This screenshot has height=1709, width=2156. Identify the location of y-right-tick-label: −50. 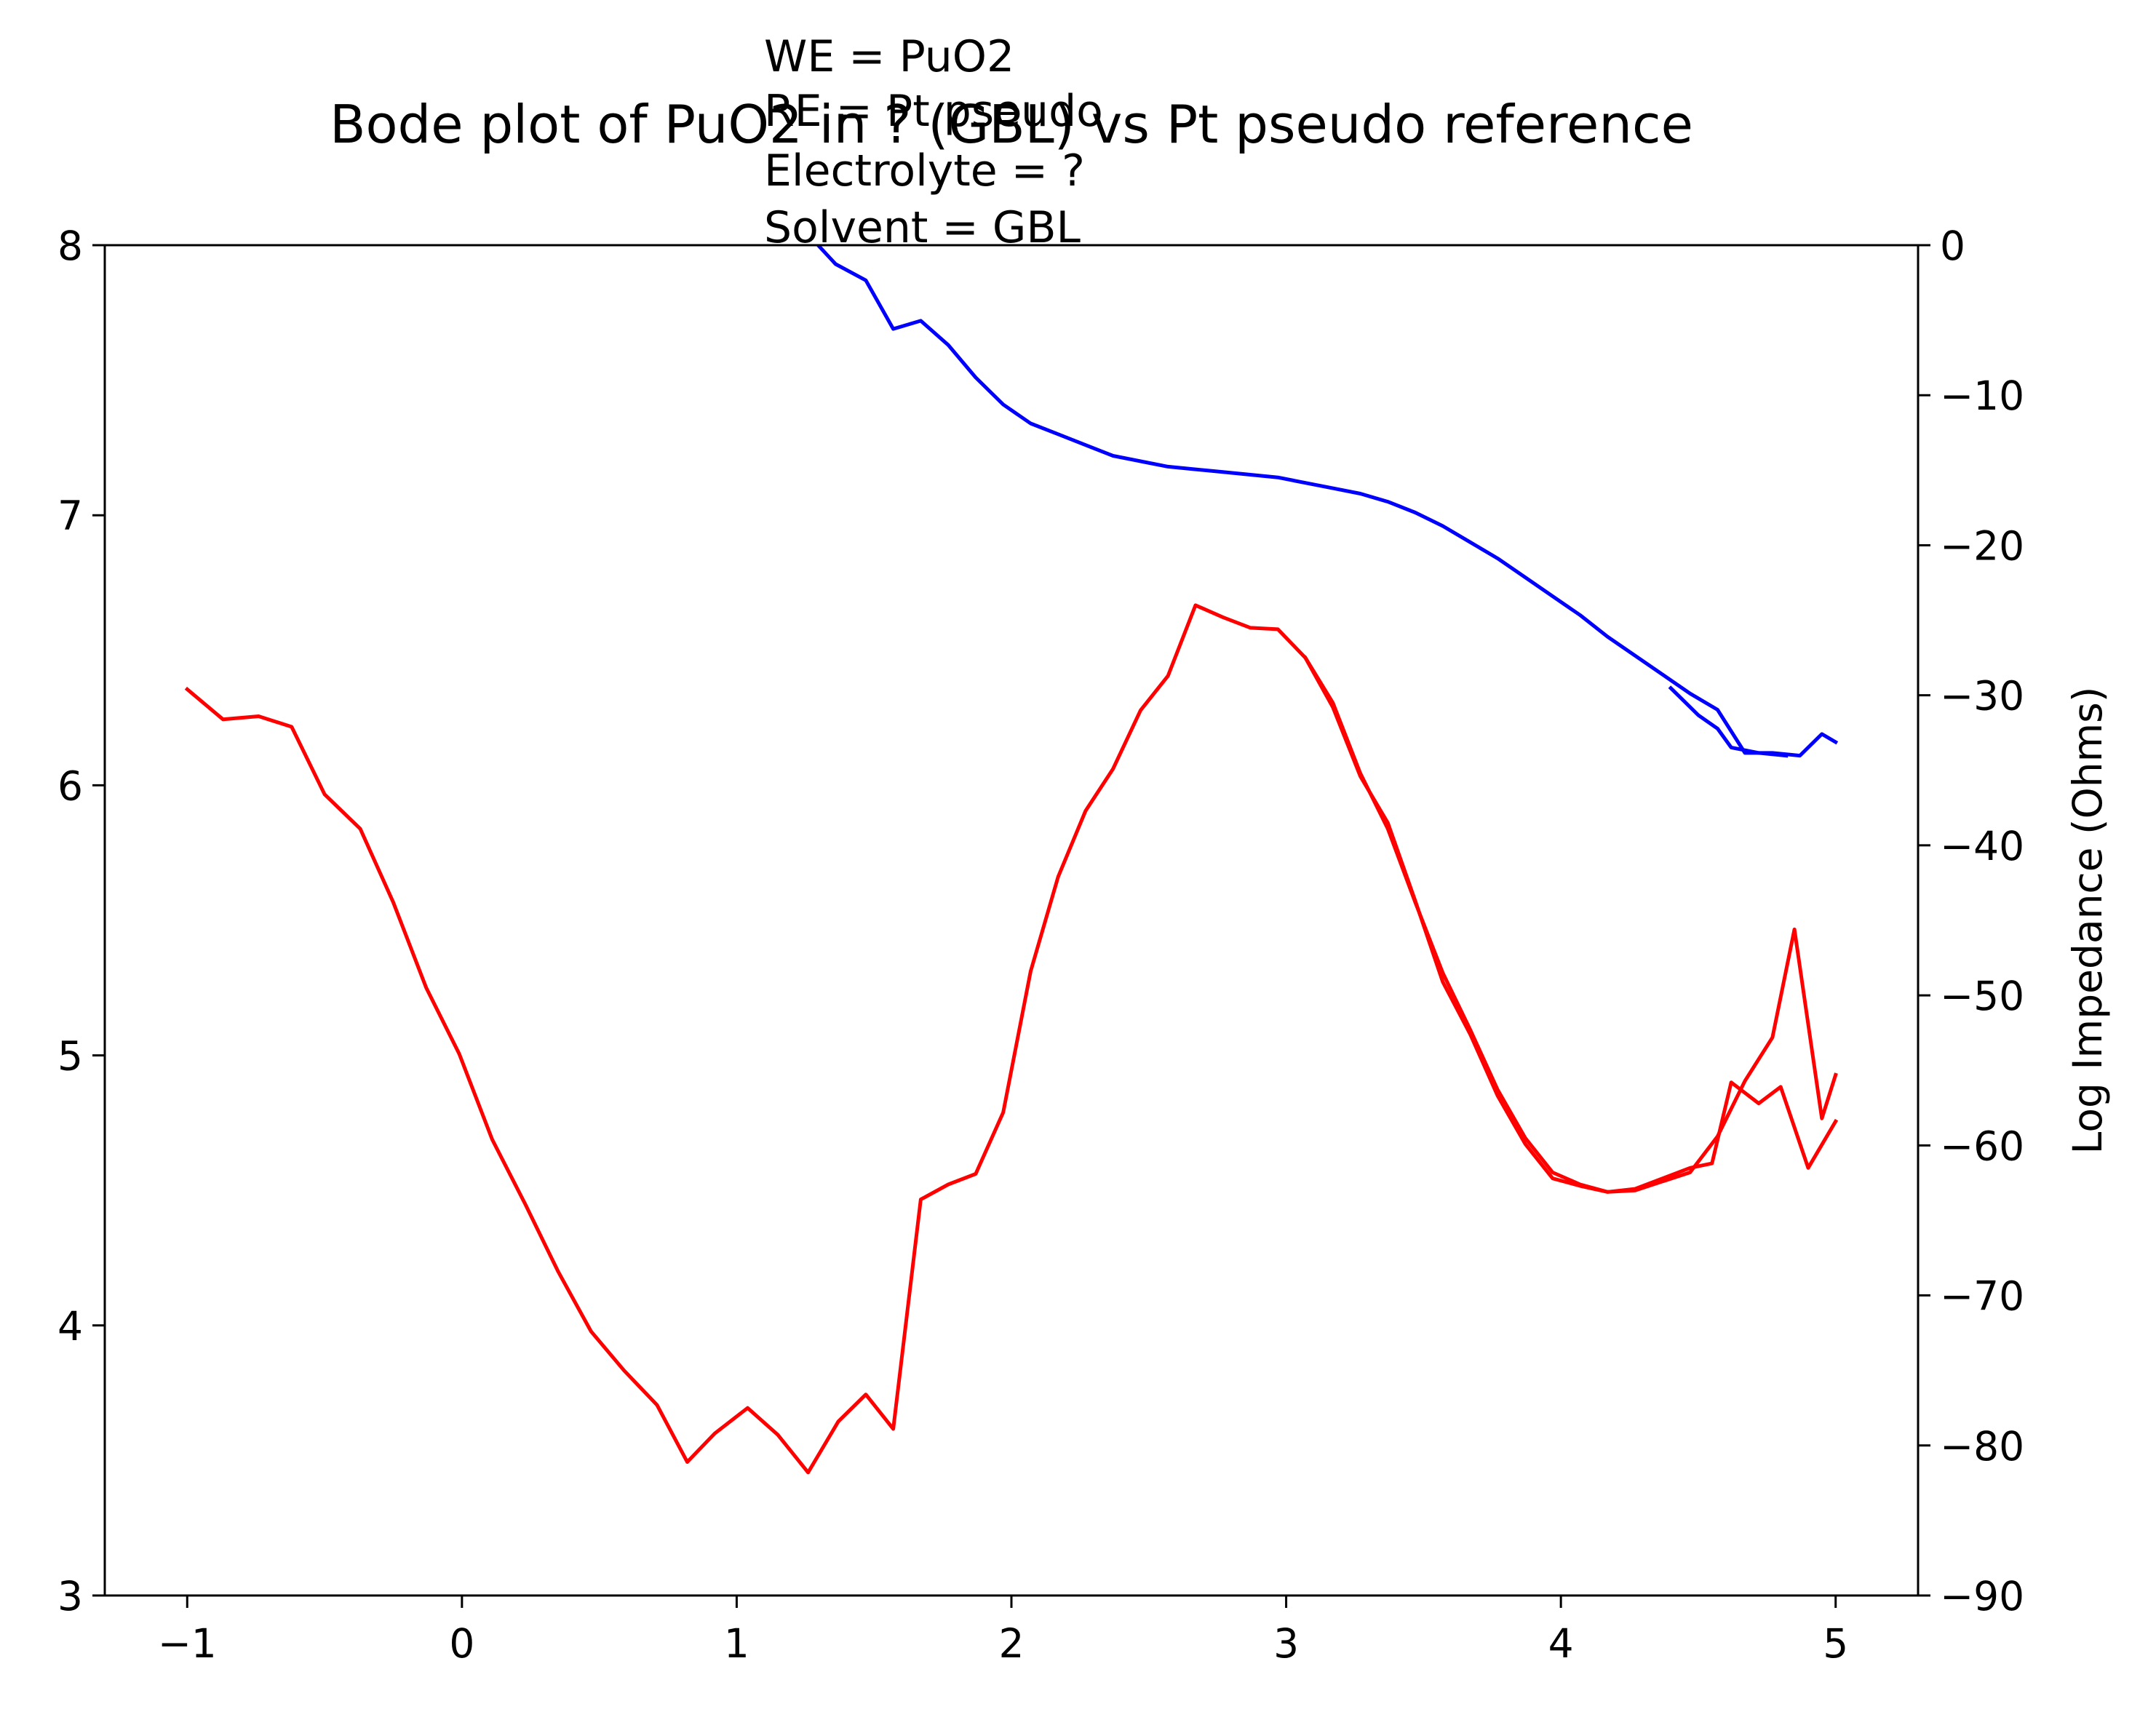
(1982, 996).